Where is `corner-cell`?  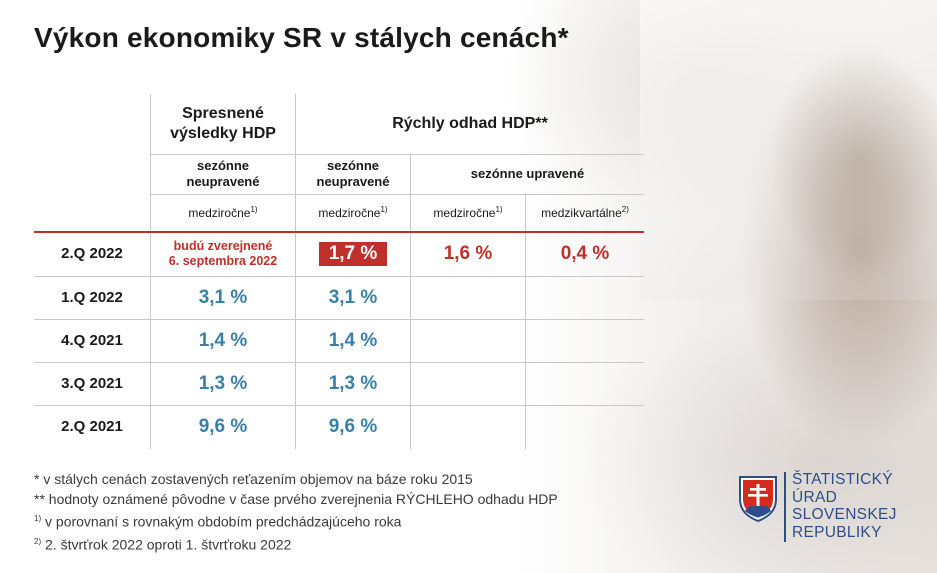
corner-cell is located at coordinates (92, 124).